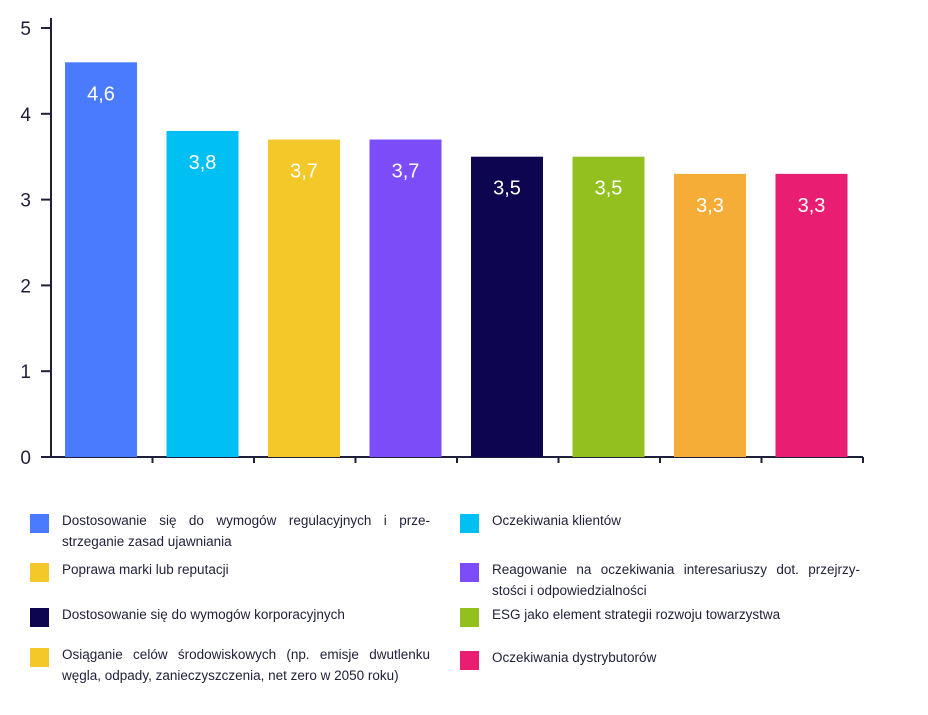 This screenshot has height=715, width=928. Describe the element at coordinates (457, 459) in the screenshot. I see `x-axis` at that location.